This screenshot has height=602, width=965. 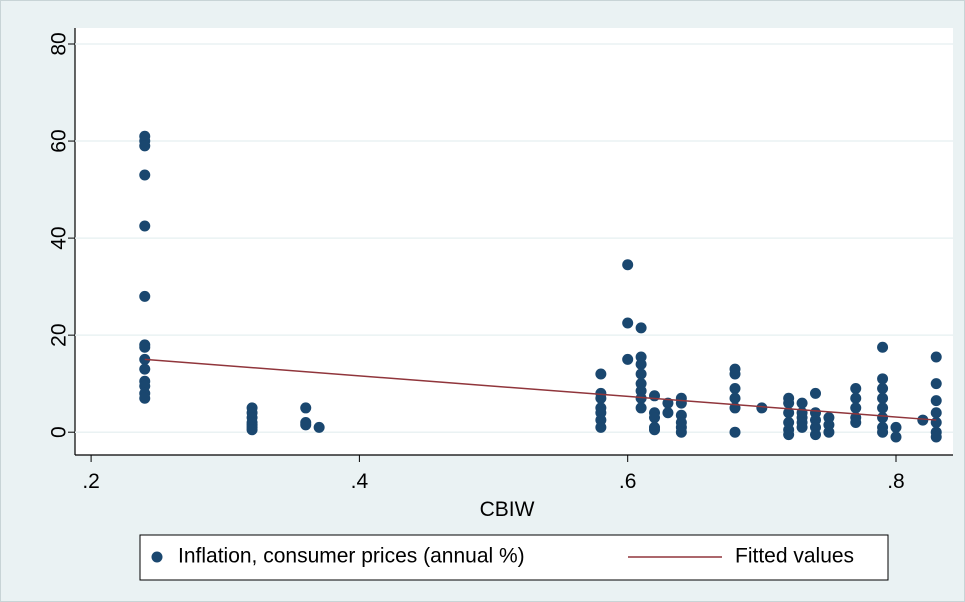 I want to click on x-axis-label: CBIW, so click(x=507, y=509).